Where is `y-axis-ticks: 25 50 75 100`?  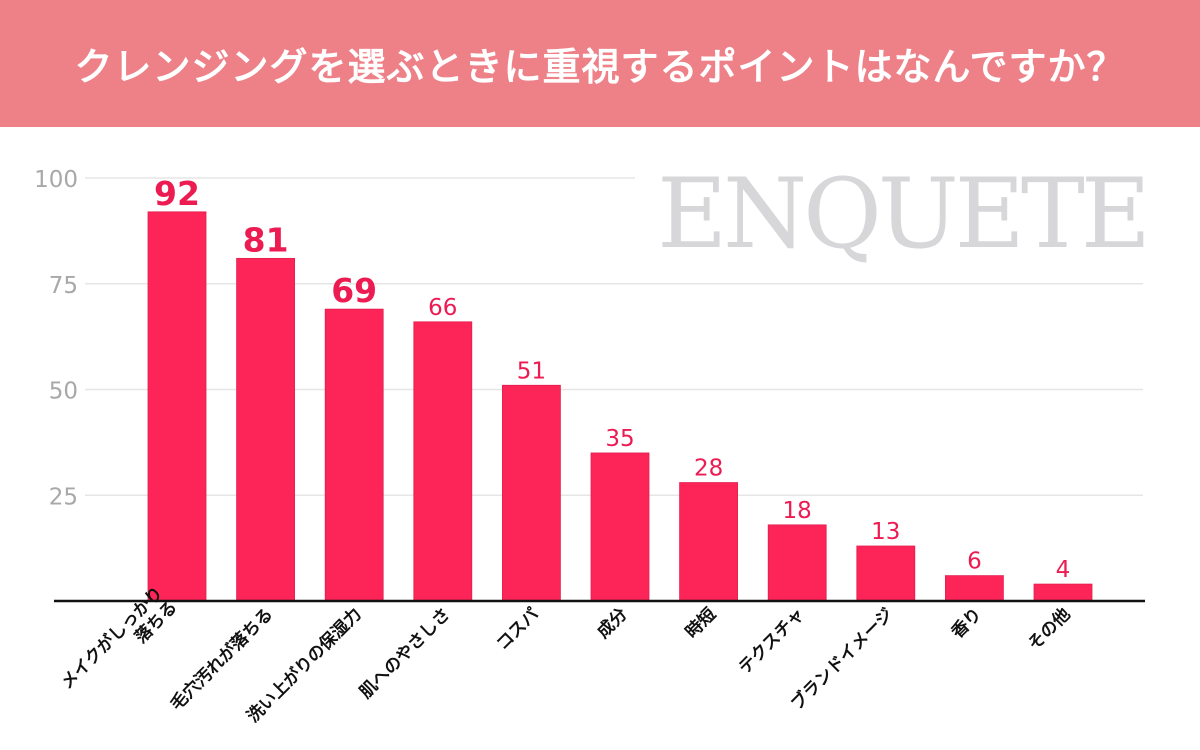 y-axis-ticks: 25 50 75 100 is located at coordinates (56, 338).